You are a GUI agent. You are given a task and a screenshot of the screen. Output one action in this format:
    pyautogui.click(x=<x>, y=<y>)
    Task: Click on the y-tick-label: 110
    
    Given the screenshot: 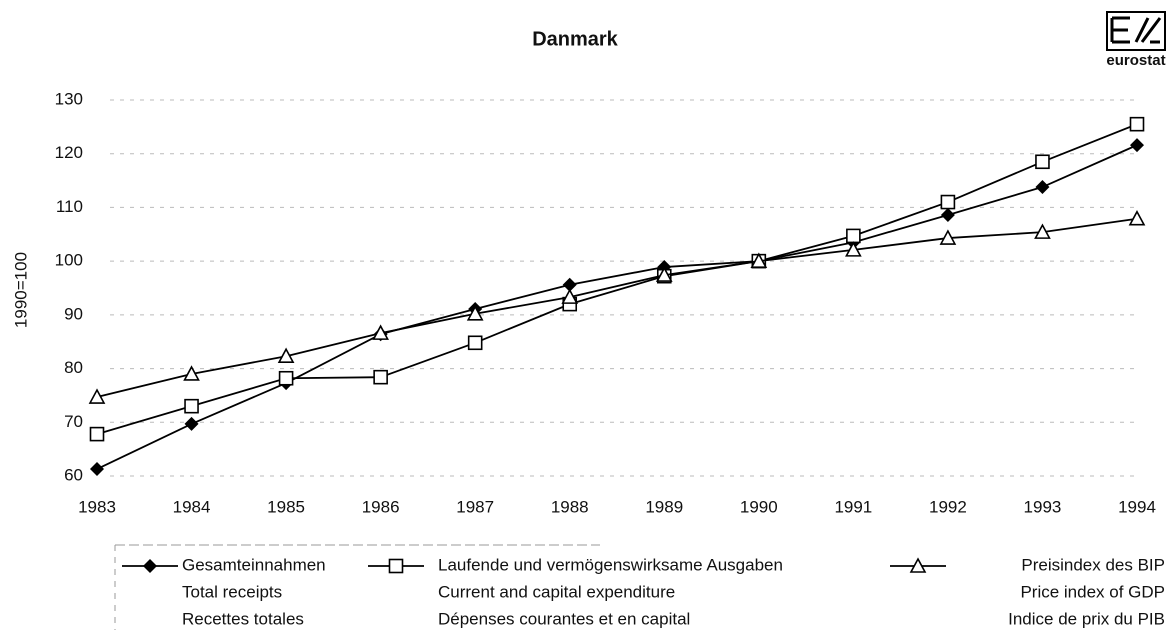 What is the action you would take?
    pyautogui.click(x=69, y=206)
    